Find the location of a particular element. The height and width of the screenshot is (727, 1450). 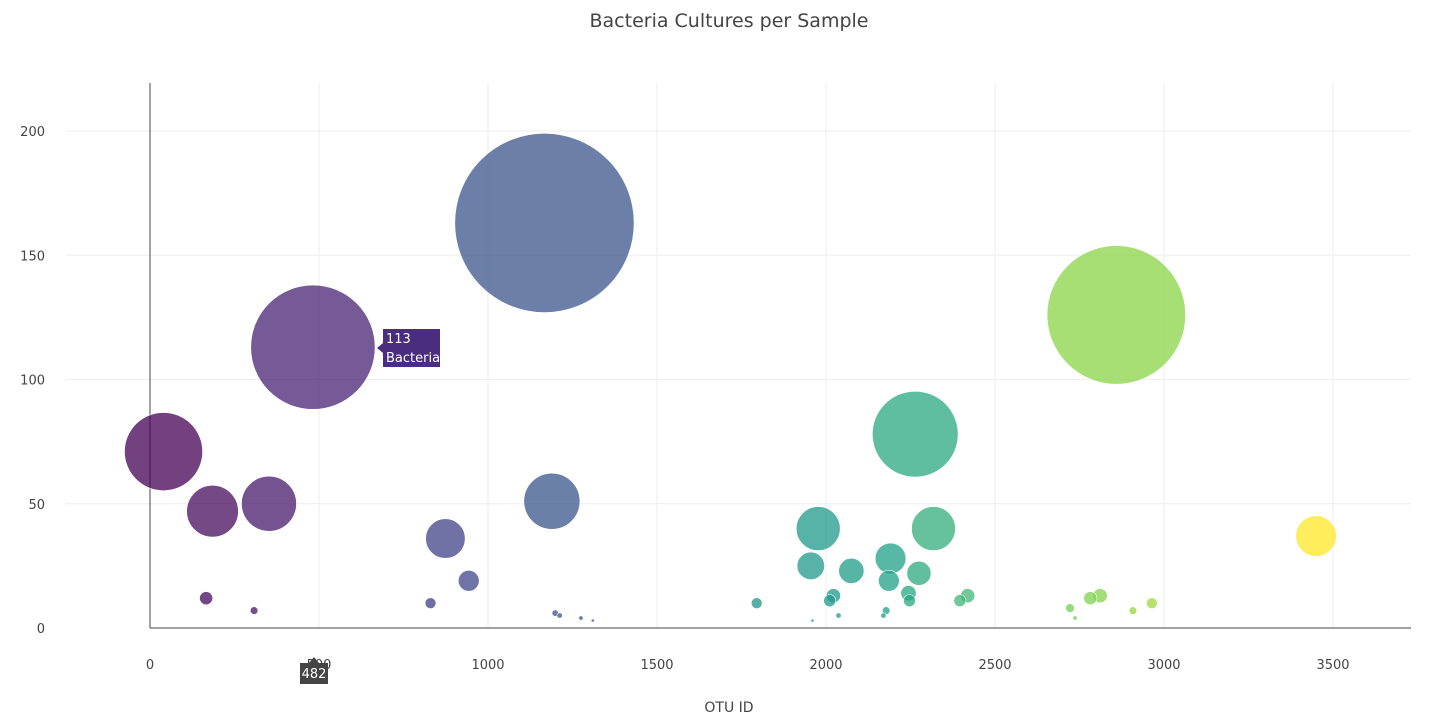

tooltip-box is located at coordinates (408, 348).